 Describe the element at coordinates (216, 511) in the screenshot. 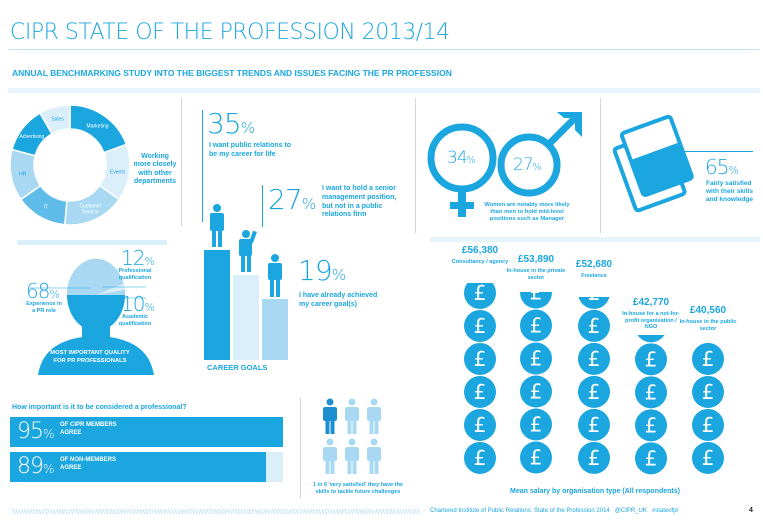

I see `footer-hatch` at that location.